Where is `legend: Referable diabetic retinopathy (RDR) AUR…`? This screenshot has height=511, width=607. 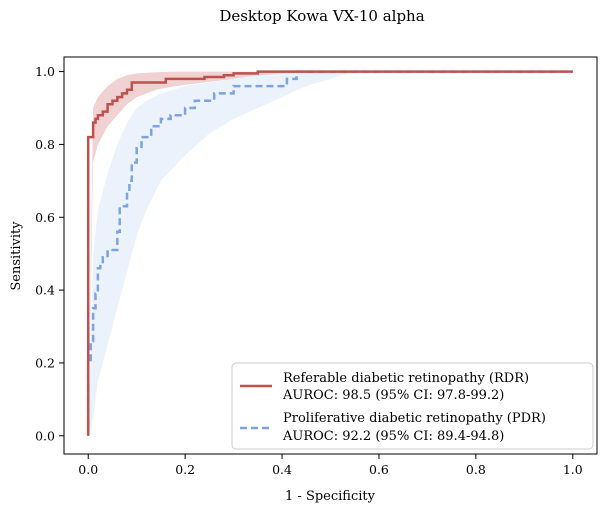
legend: Referable diabetic retinopathy (RDR) AUR… is located at coordinates (412, 406).